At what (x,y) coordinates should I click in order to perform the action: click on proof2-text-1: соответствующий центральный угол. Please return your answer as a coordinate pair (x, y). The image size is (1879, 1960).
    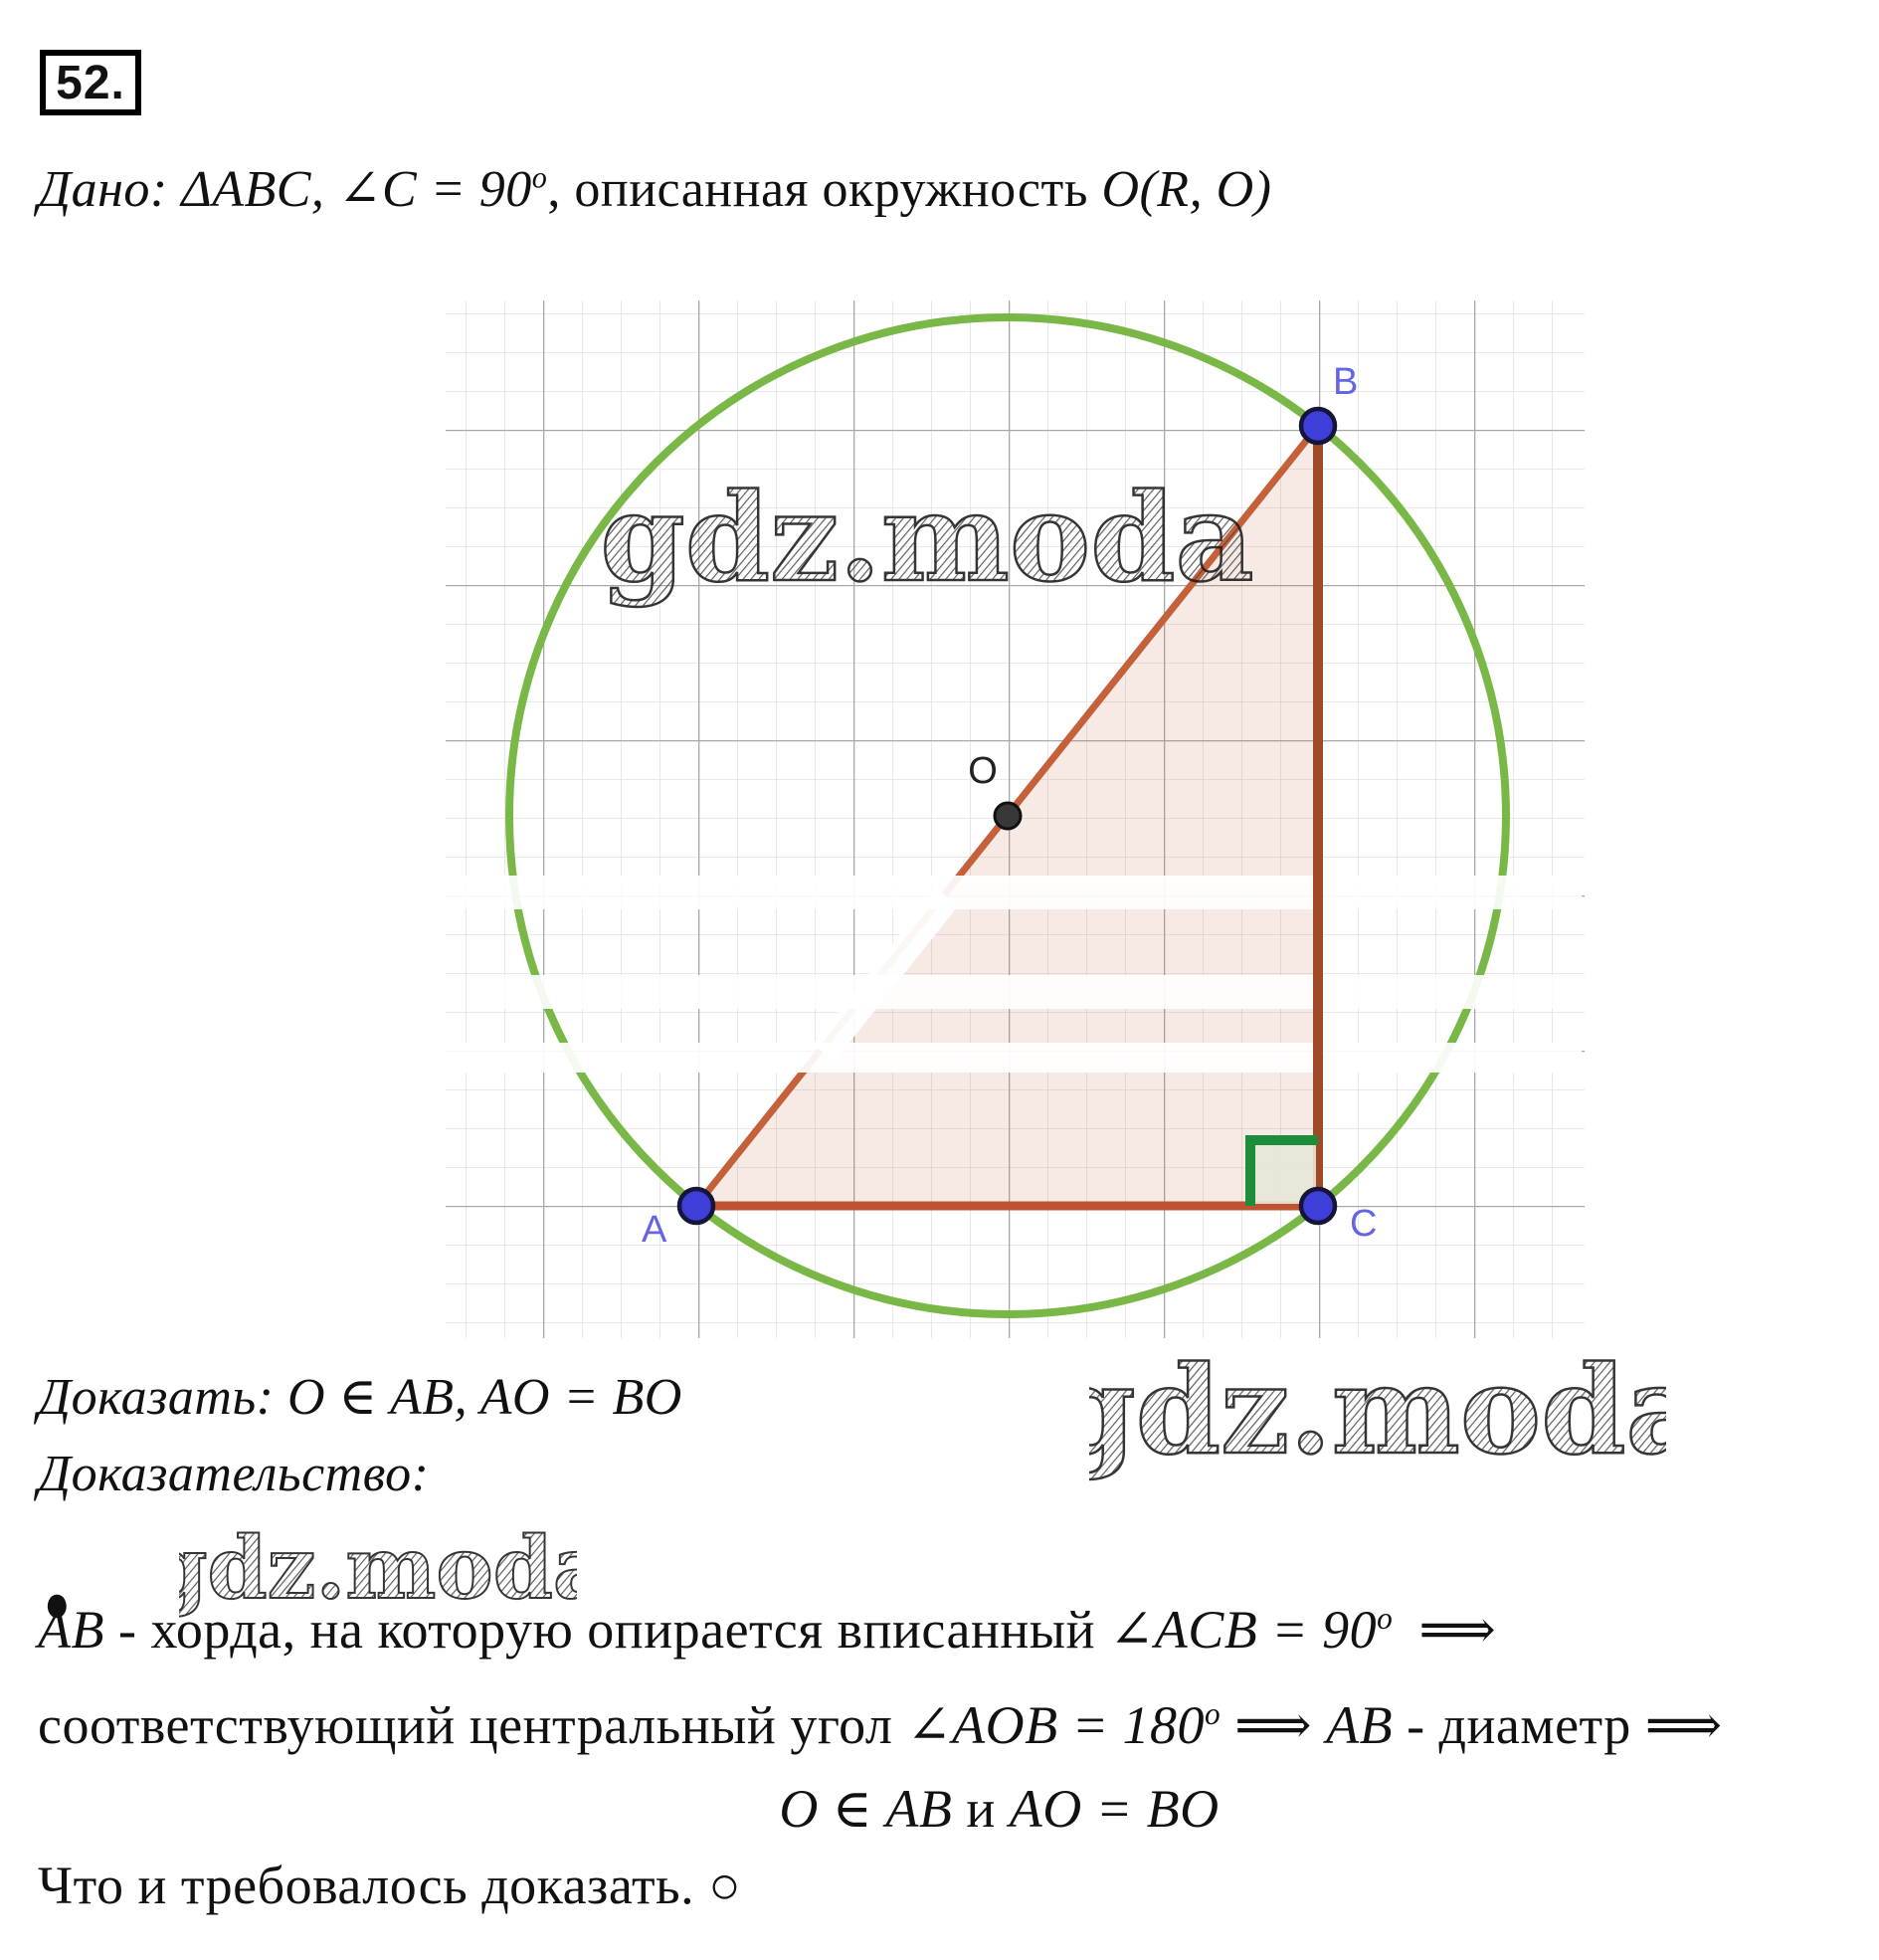
    Looking at the image, I should click on (472, 1725).